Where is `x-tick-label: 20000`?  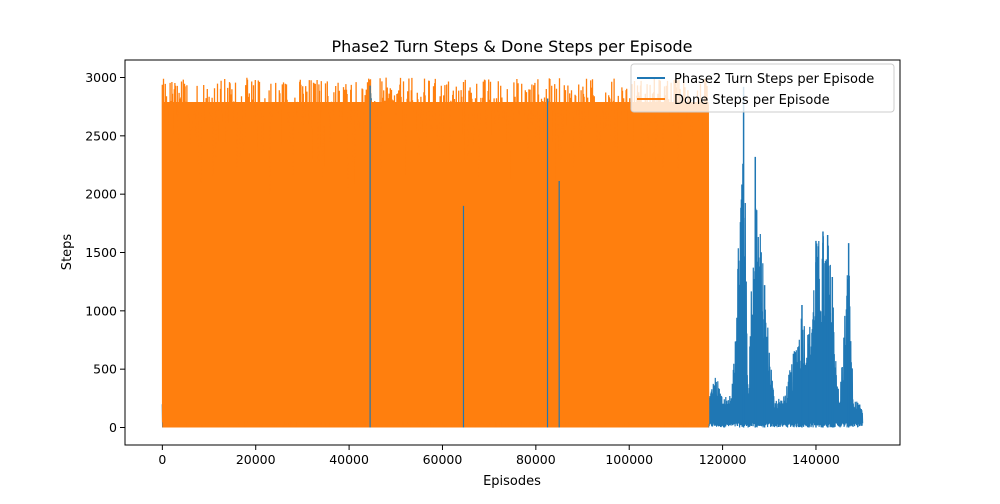
x-tick-label: 20000 is located at coordinates (256, 459).